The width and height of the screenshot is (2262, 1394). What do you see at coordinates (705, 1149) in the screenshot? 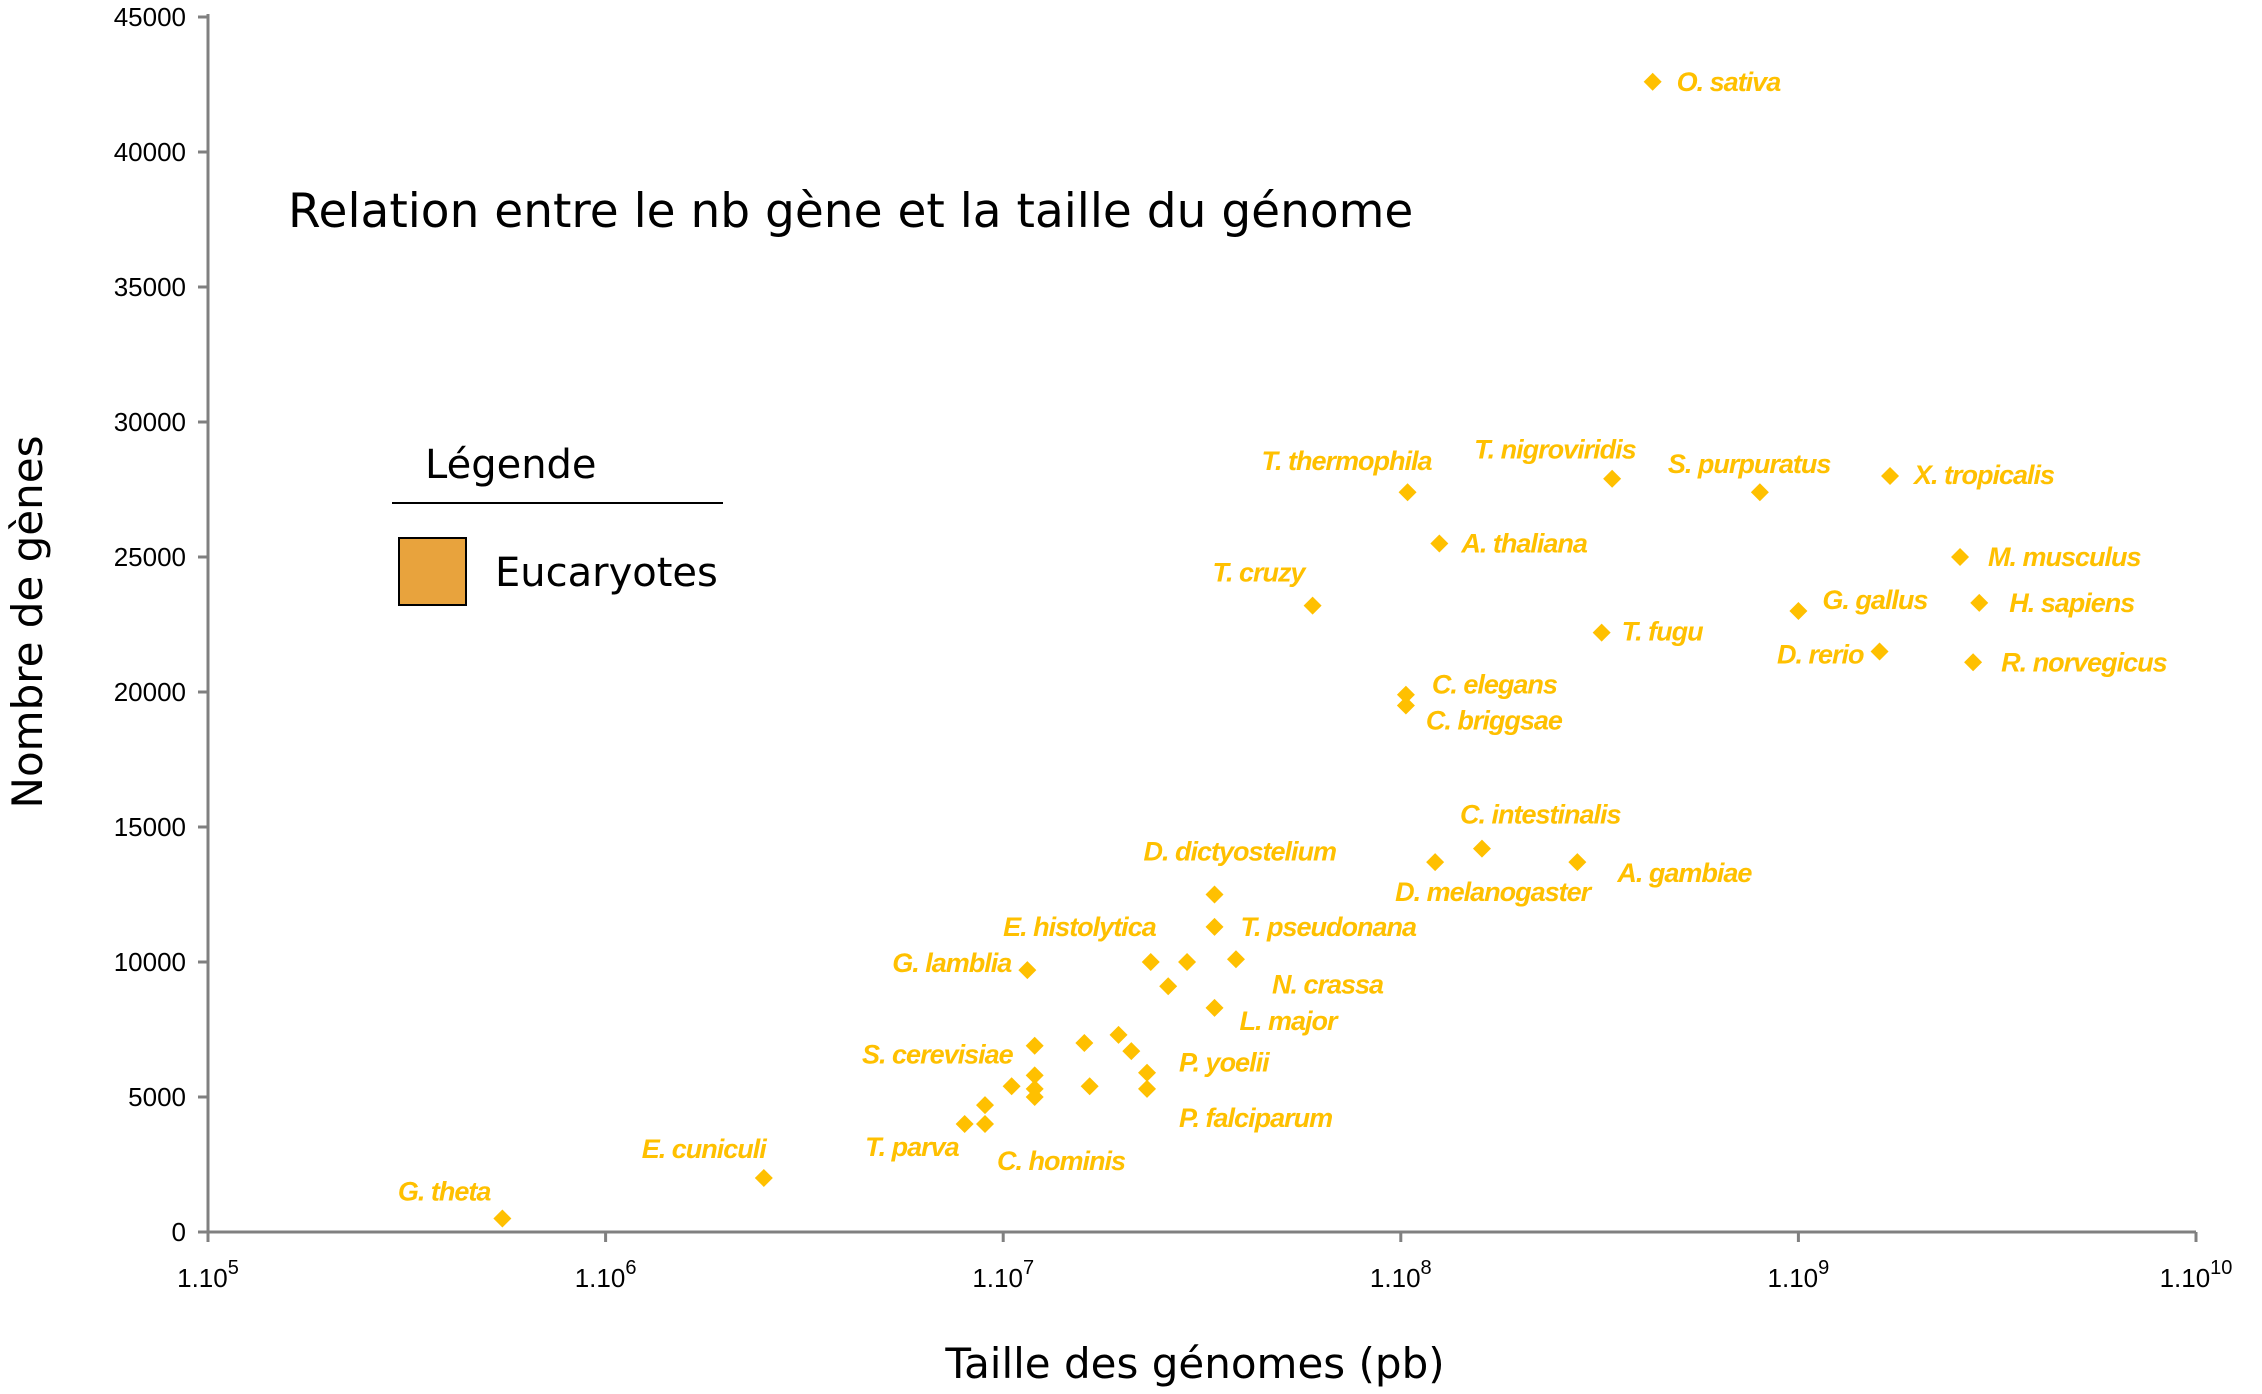
I see `point-label: E. cuniculi` at bounding box center [705, 1149].